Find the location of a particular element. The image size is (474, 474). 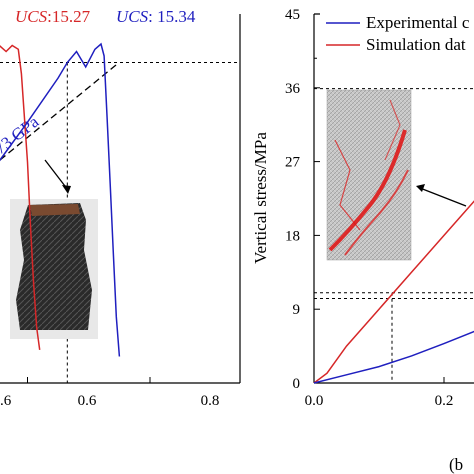

y-tick-label: 0 is located at coordinates (297, 384).